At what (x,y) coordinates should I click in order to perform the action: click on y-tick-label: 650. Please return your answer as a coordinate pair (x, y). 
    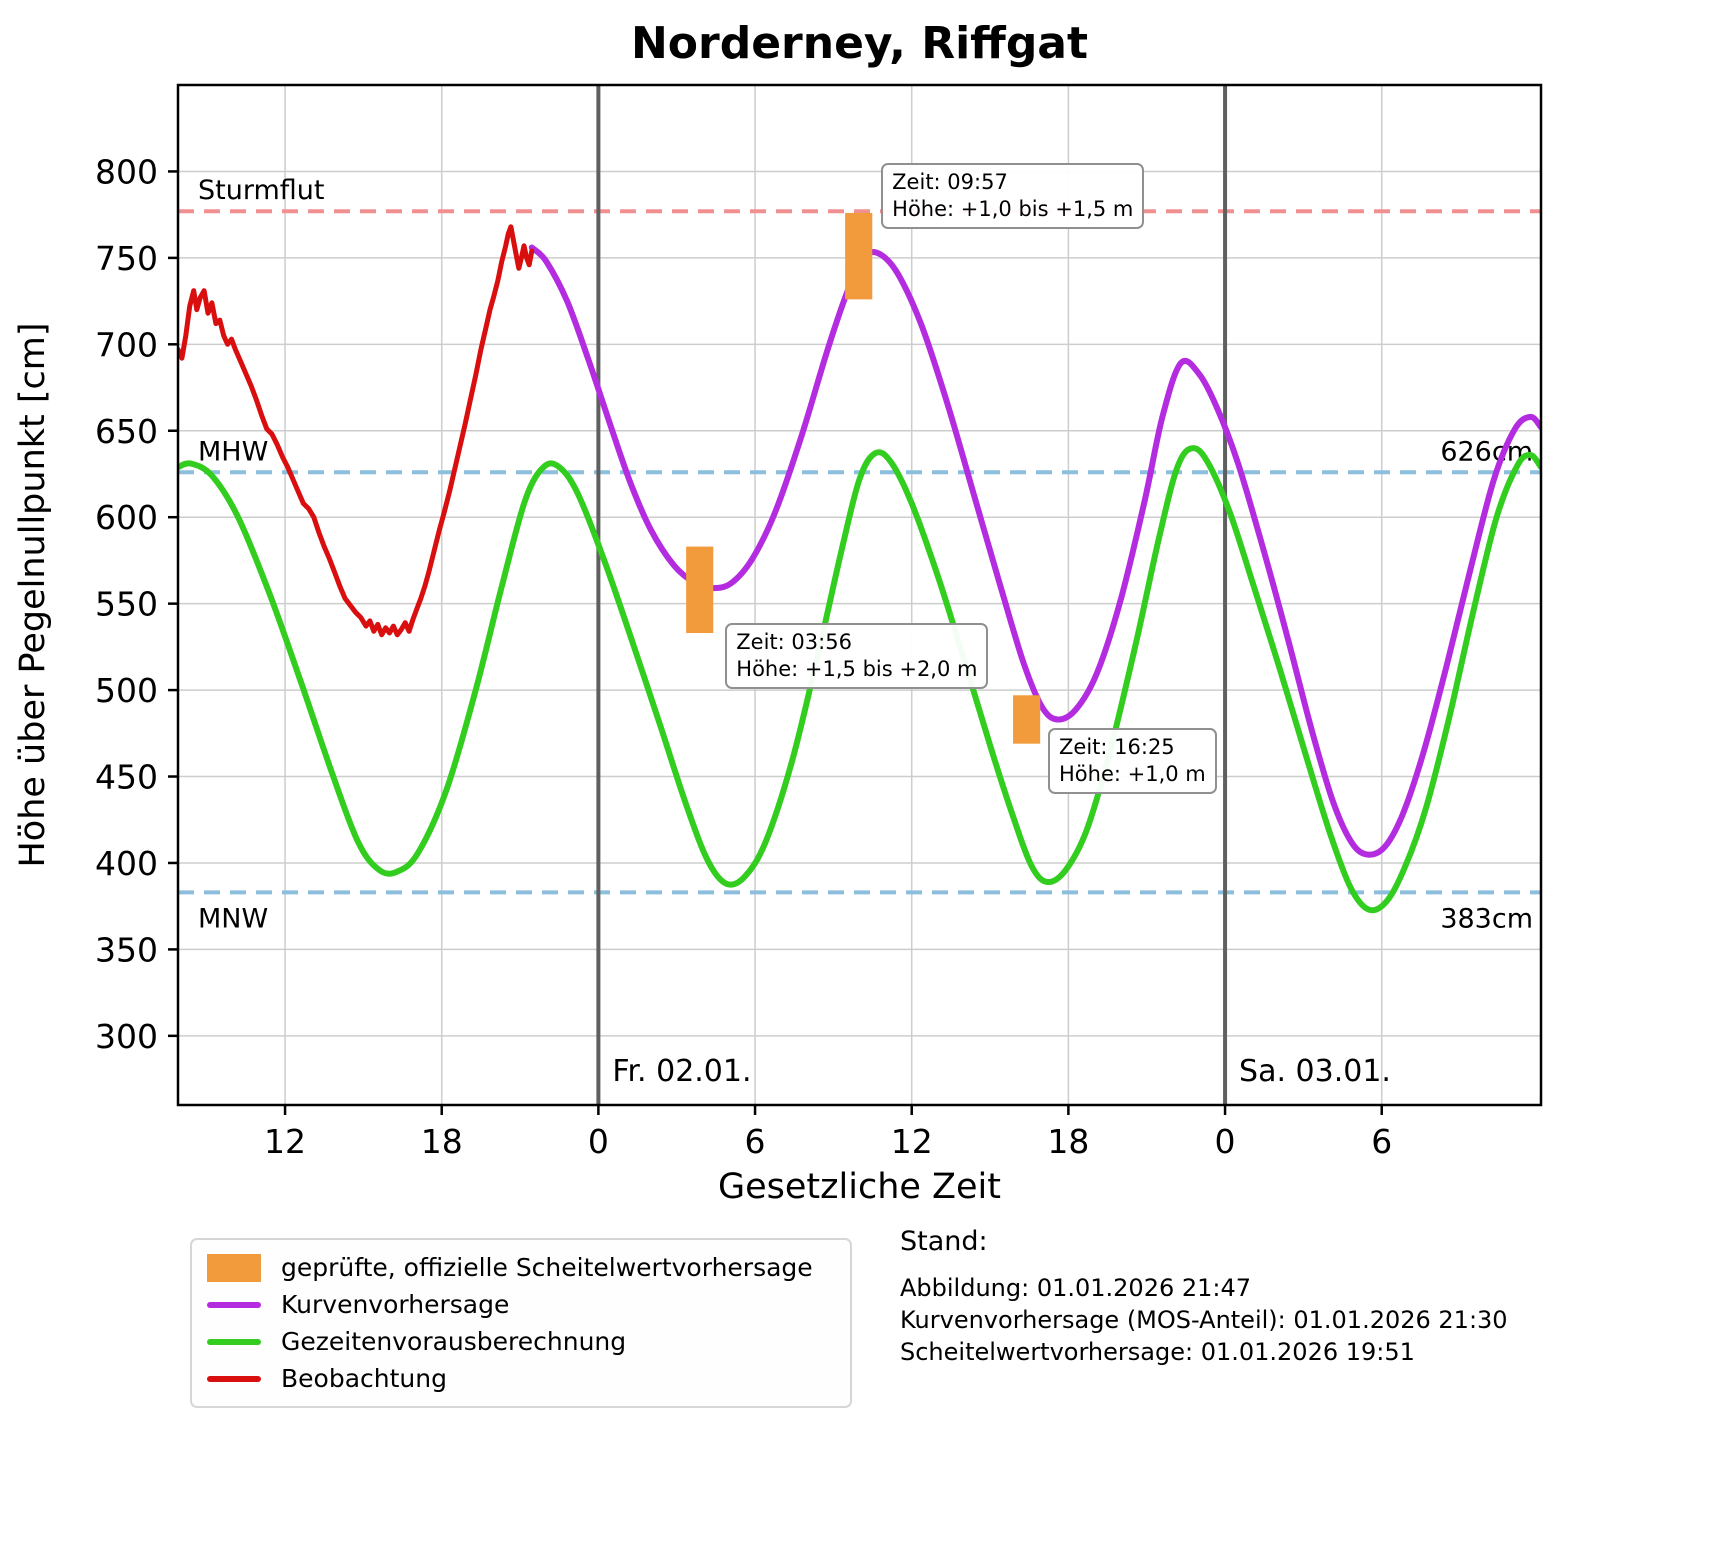
    Looking at the image, I should click on (126, 431).